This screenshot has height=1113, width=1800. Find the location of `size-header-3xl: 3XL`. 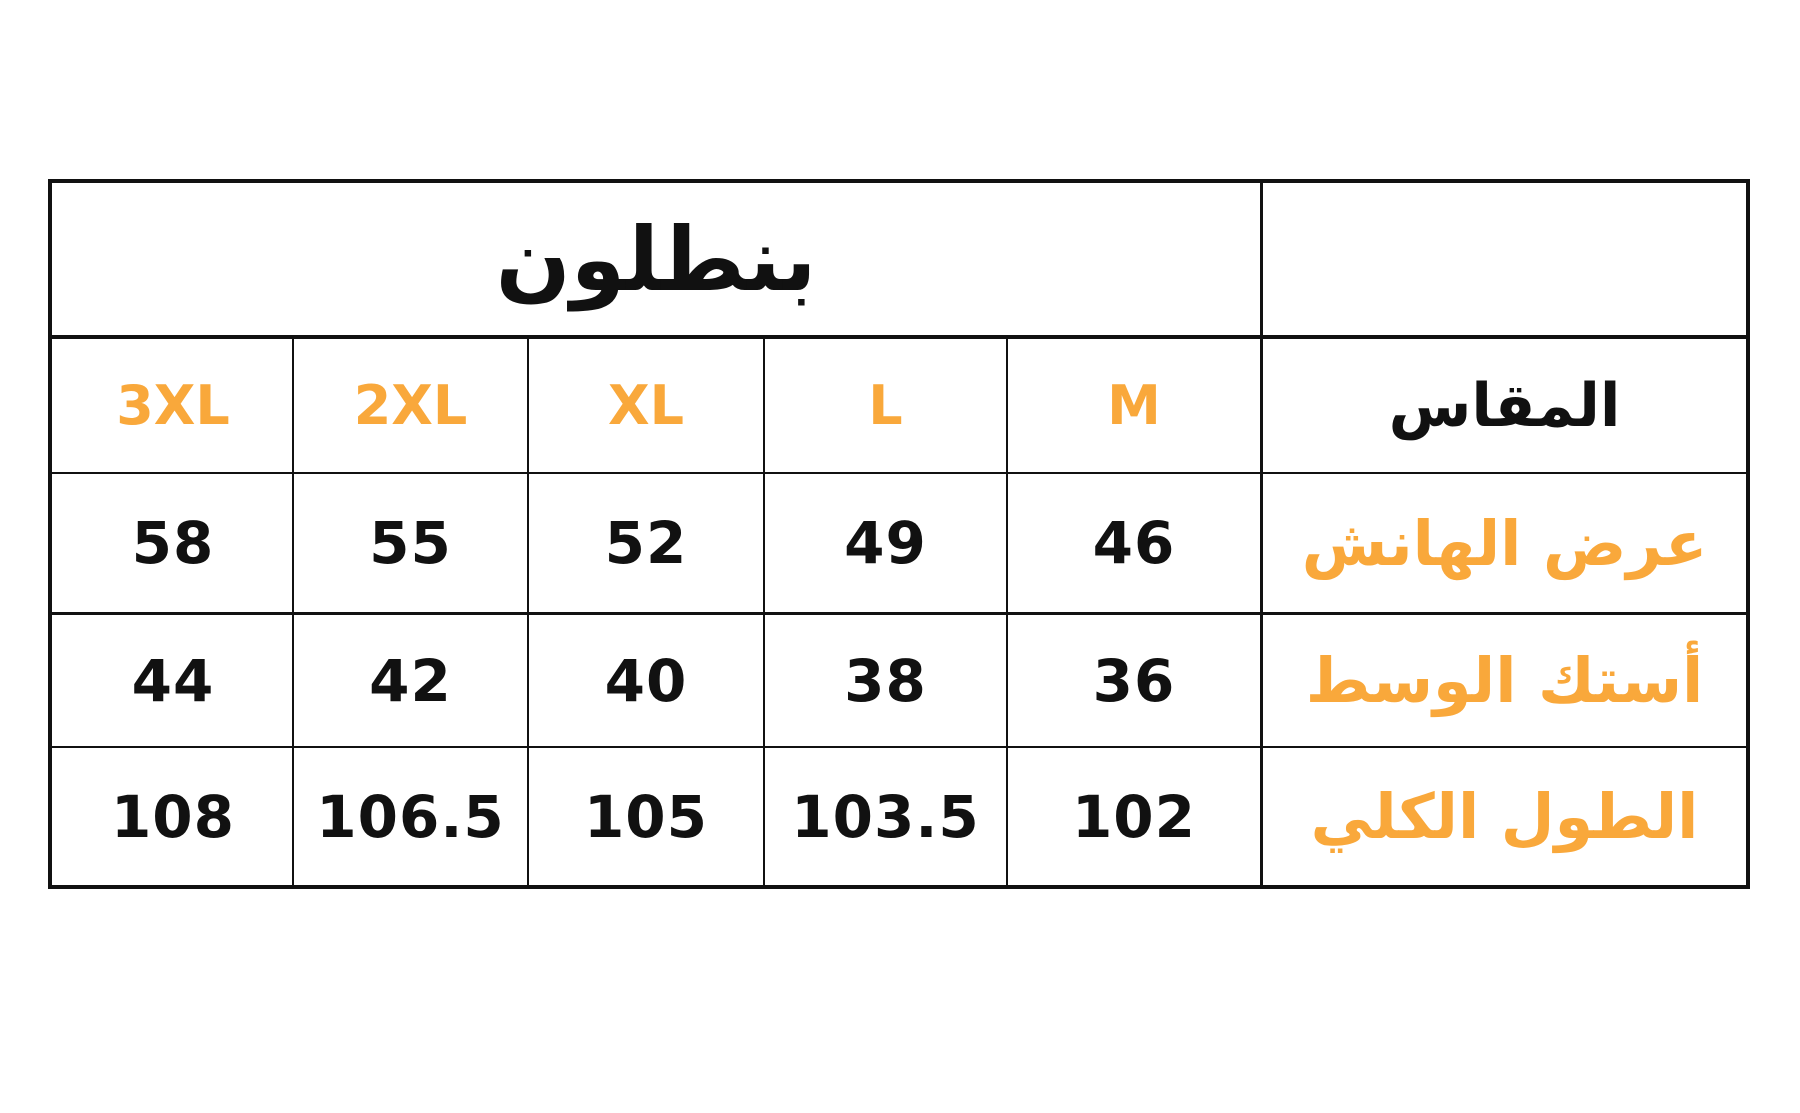

size-header-3xl: 3XL is located at coordinates (173, 405).